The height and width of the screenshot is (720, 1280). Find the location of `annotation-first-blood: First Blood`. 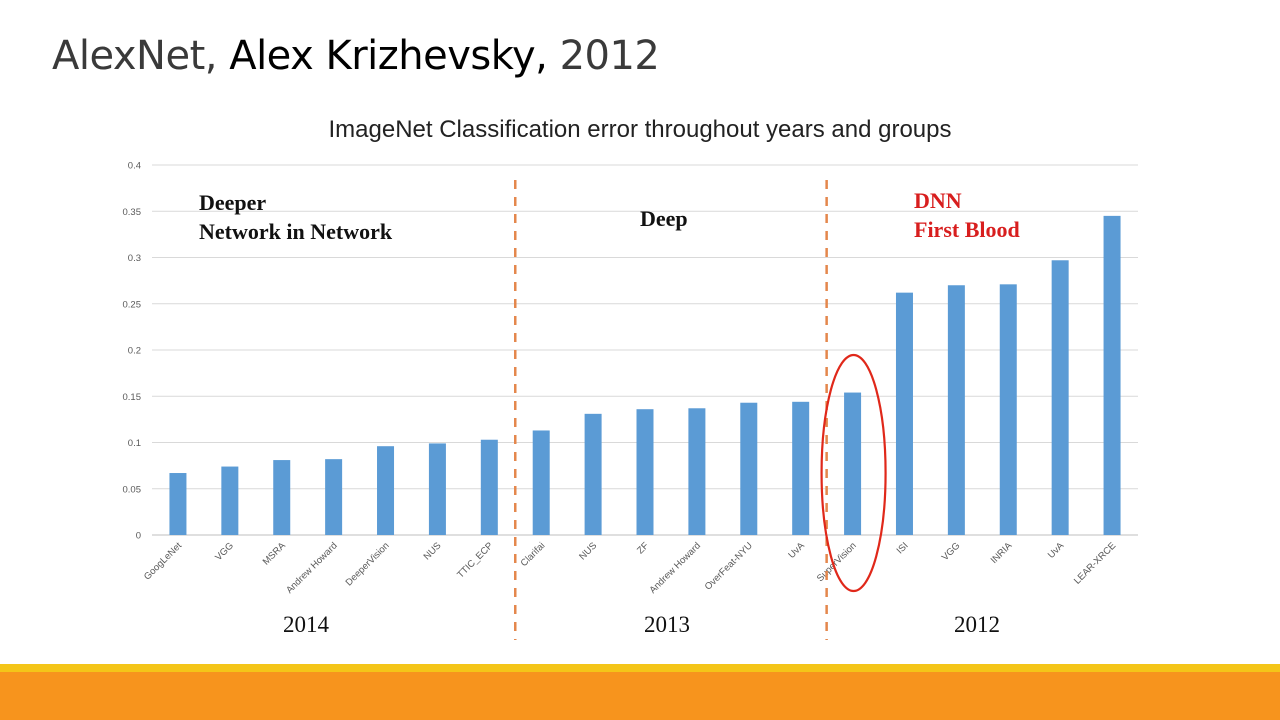

annotation-first-blood: First Blood is located at coordinates (967, 229).